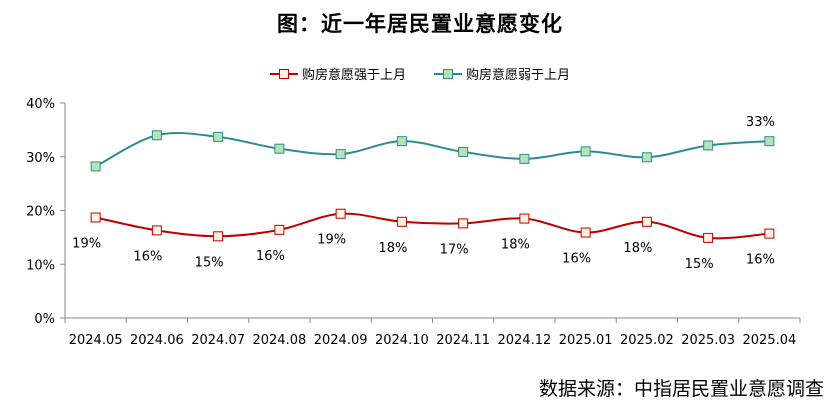 This screenshot has width=840, height=411. I want to click on x-tick-label: 2025.02, so click(647, 340).